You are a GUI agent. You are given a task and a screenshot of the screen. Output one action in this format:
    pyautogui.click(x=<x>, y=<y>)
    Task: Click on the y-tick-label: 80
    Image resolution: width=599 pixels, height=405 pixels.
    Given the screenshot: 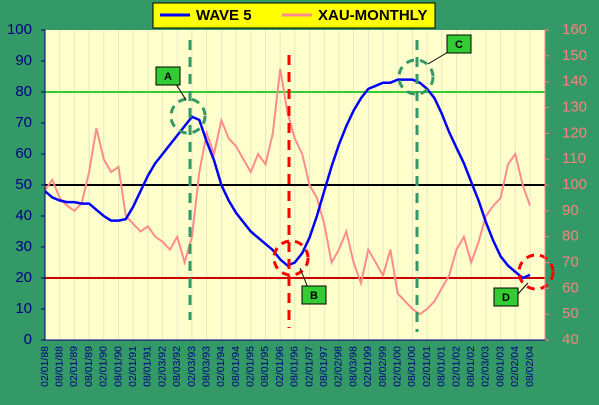 What is the action you would take?
    pyautogui.click(x=23, y=91)
    